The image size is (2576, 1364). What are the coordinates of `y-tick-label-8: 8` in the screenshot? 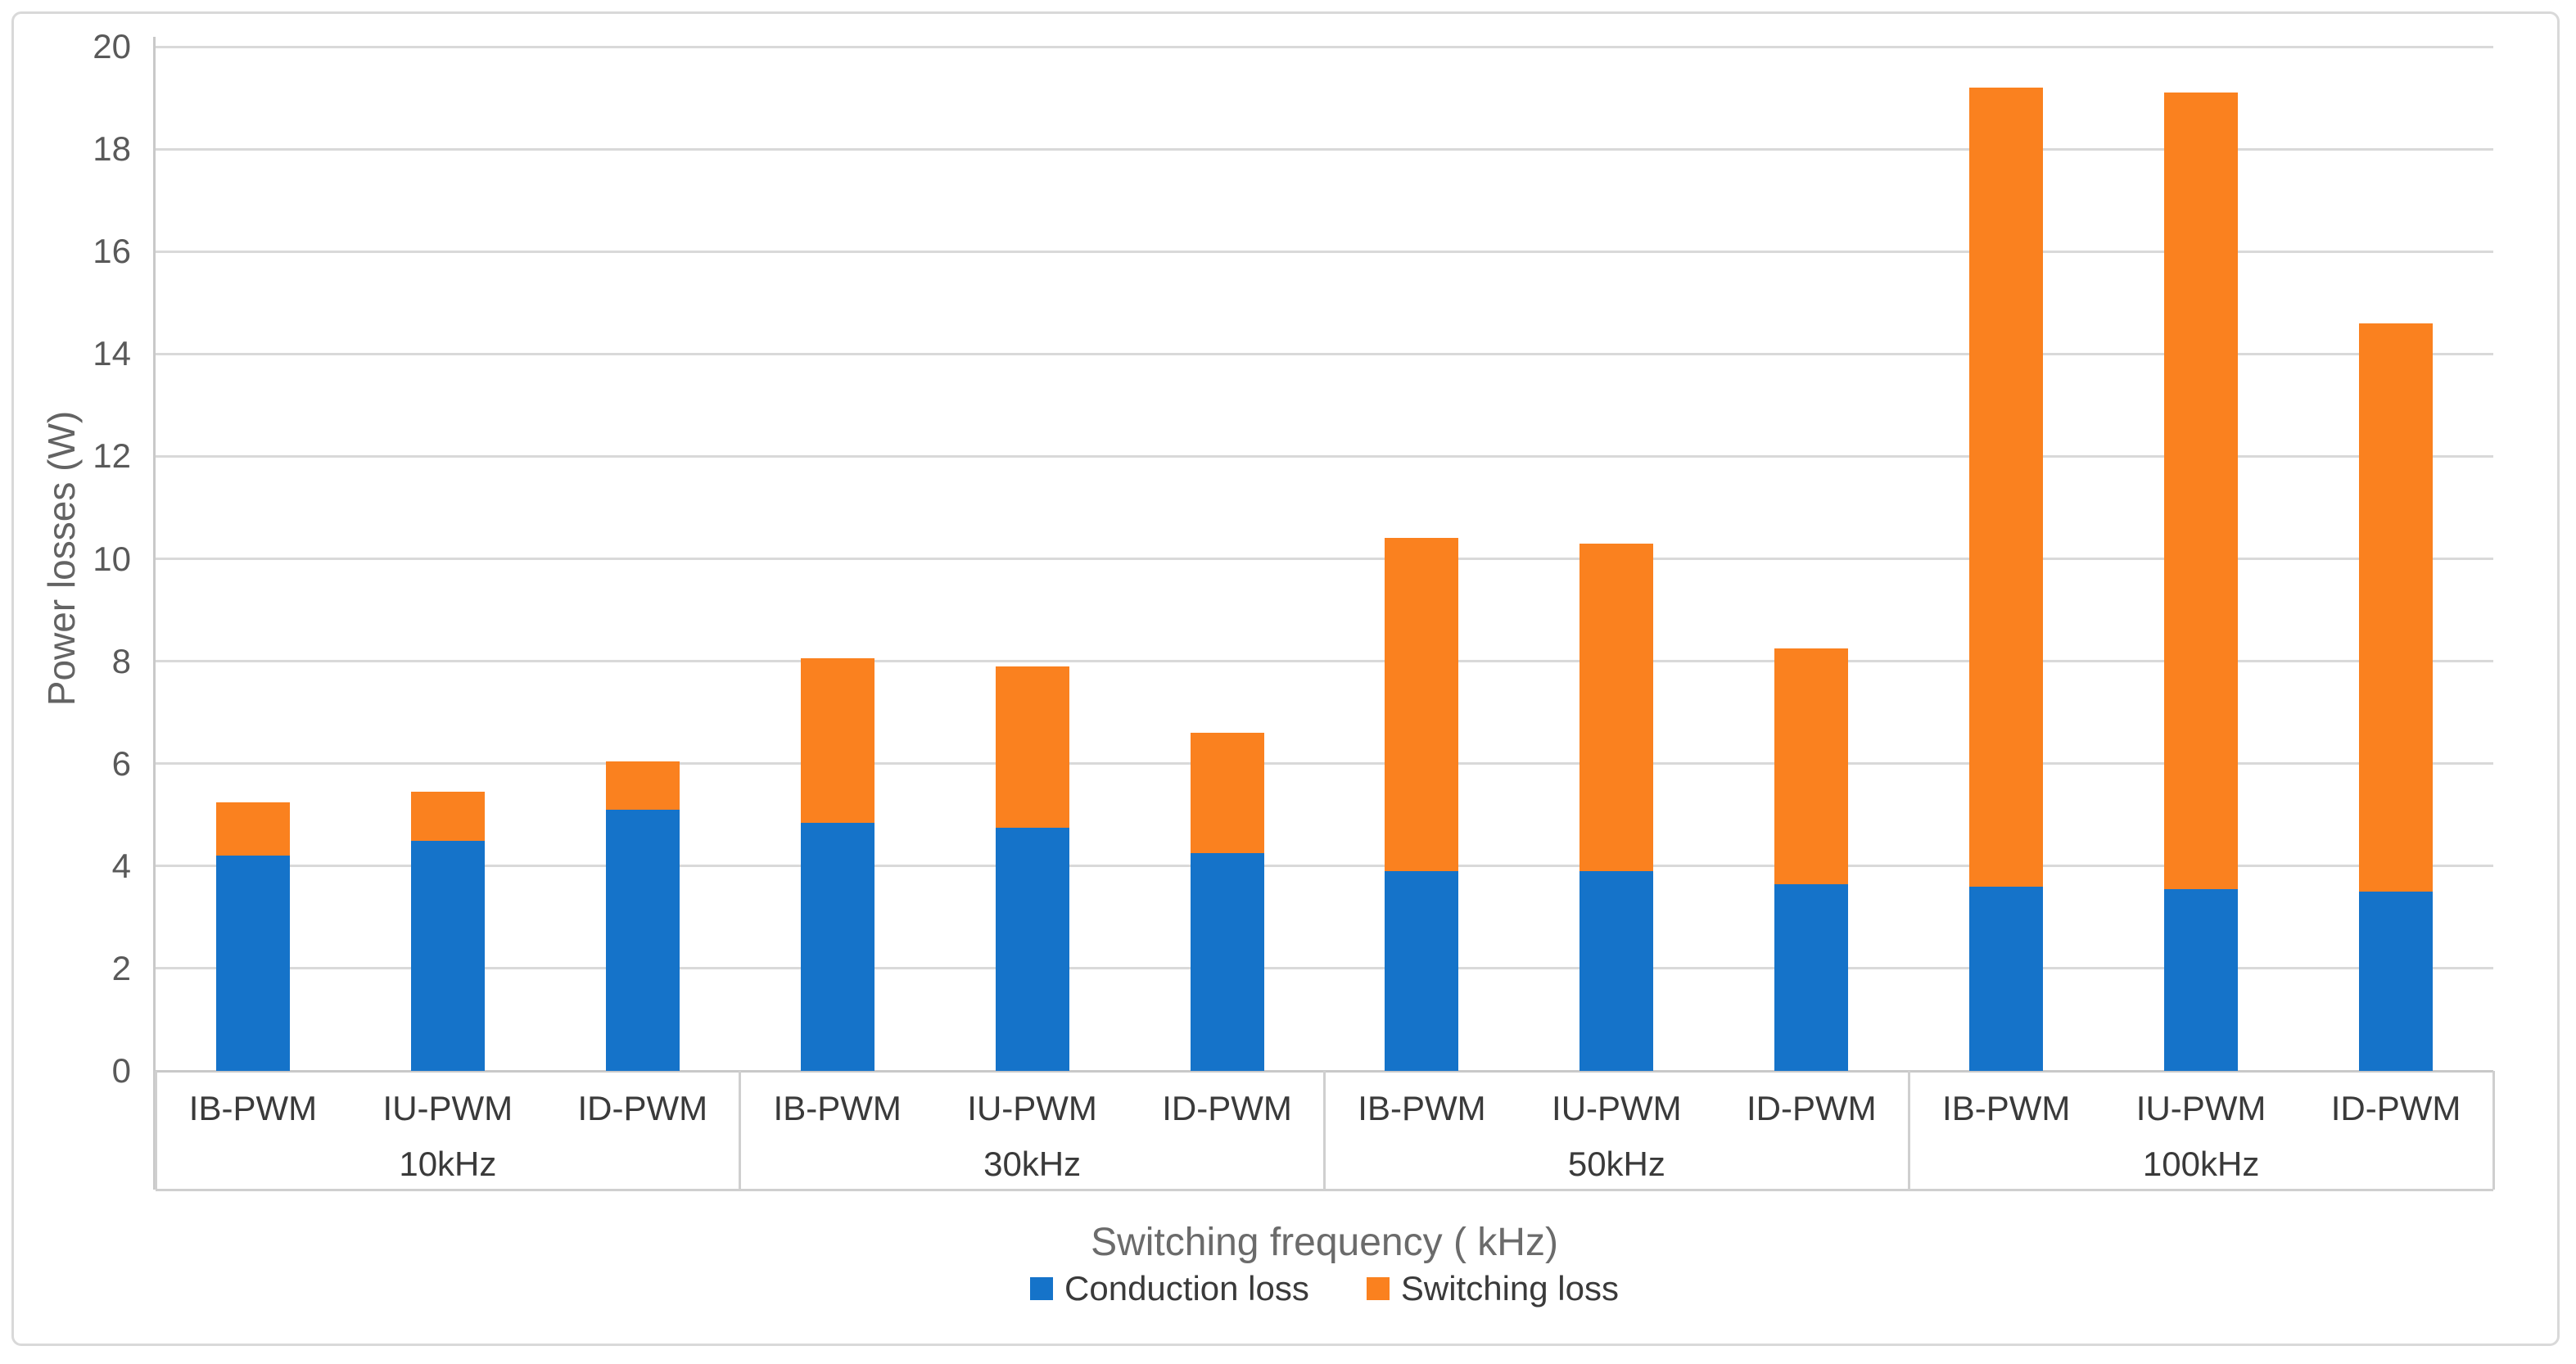 It's located at (121, 660).